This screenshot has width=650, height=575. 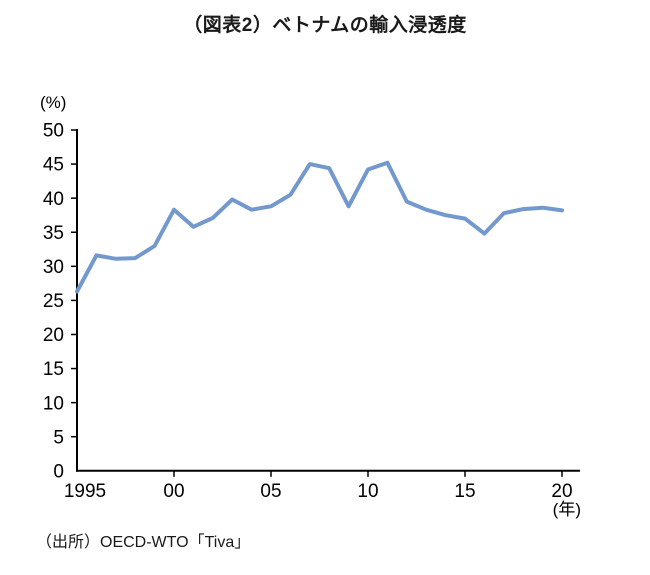 What do you see at coordinates (53, 102) in the screenshot?
I see `y-axis-unit-label: (%)` at bounding box center [53, 102].